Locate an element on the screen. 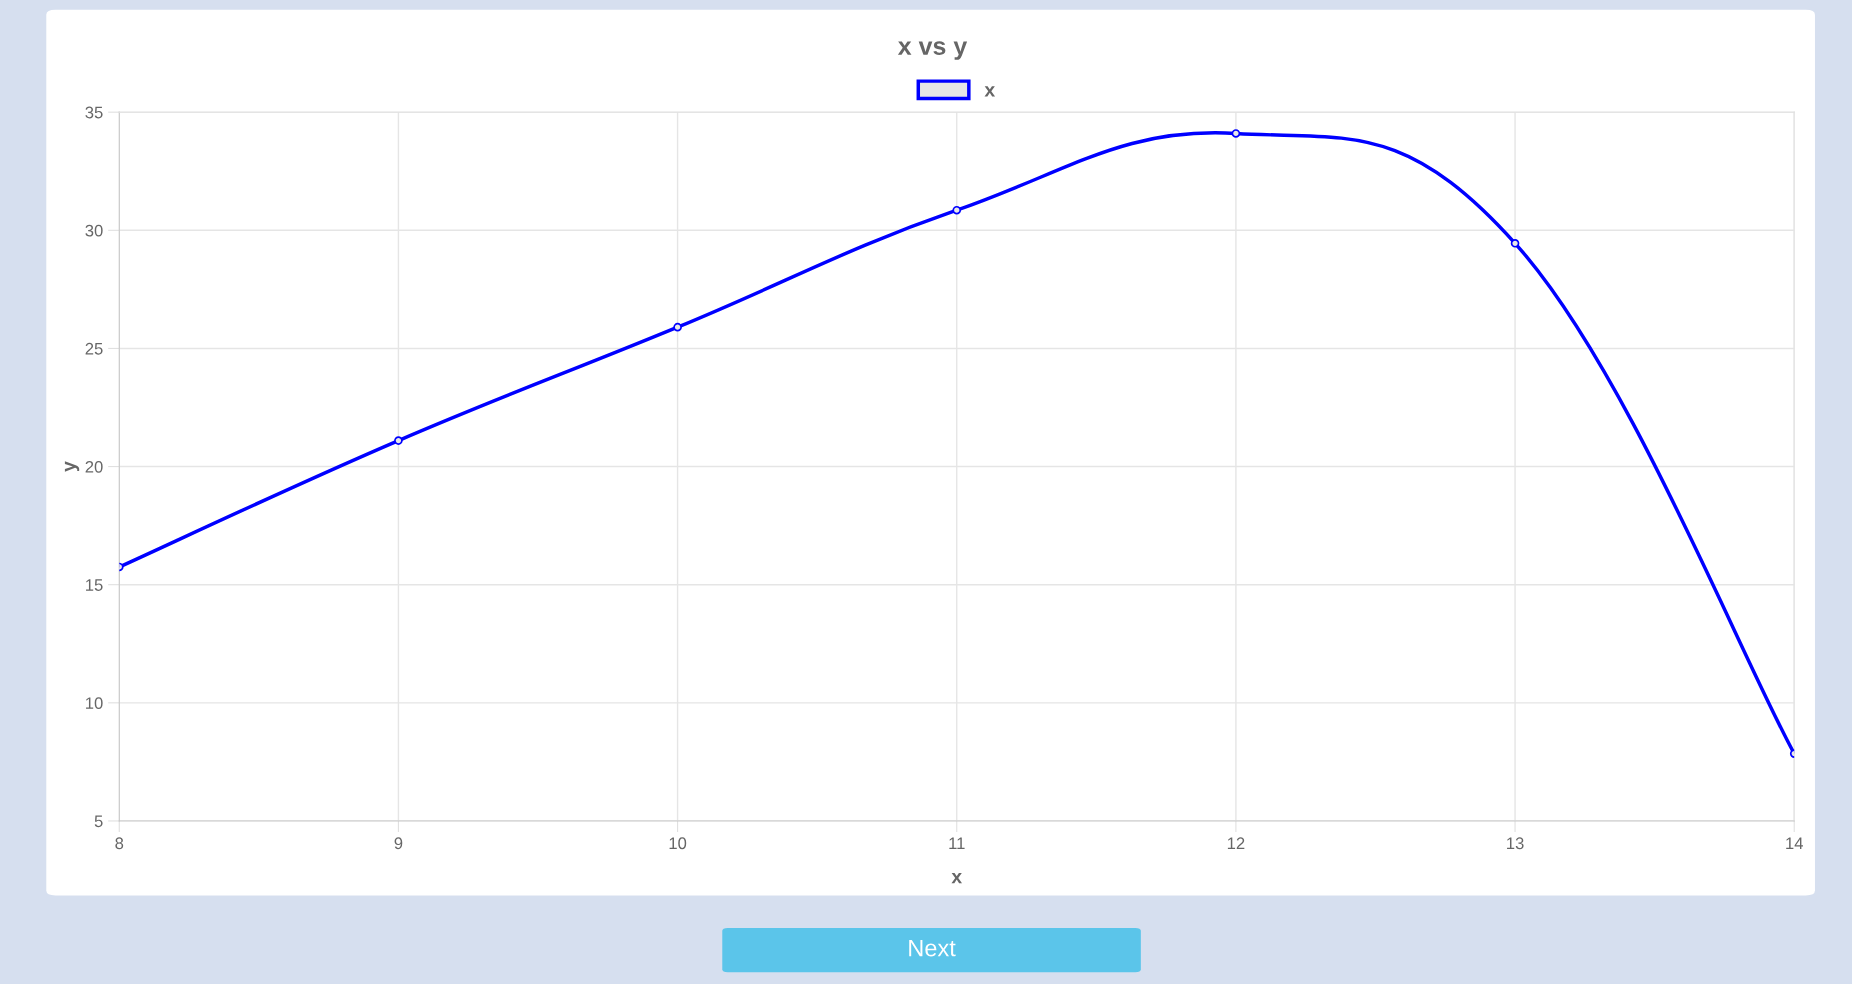 The image size is (1852, 984). x-axis-title: x is located at coordinates (957, 878).